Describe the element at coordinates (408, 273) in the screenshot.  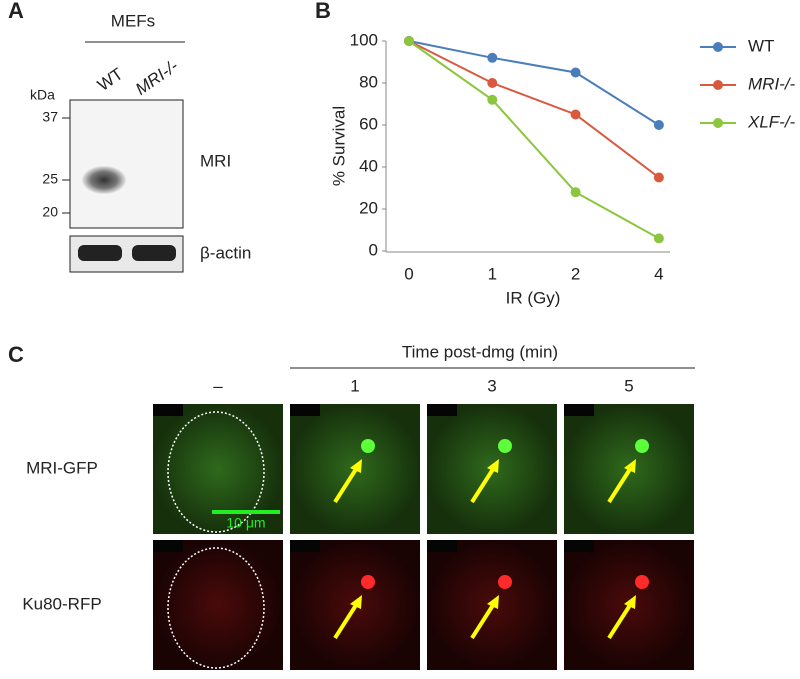
I see `x-tick-label: 0` at that location.